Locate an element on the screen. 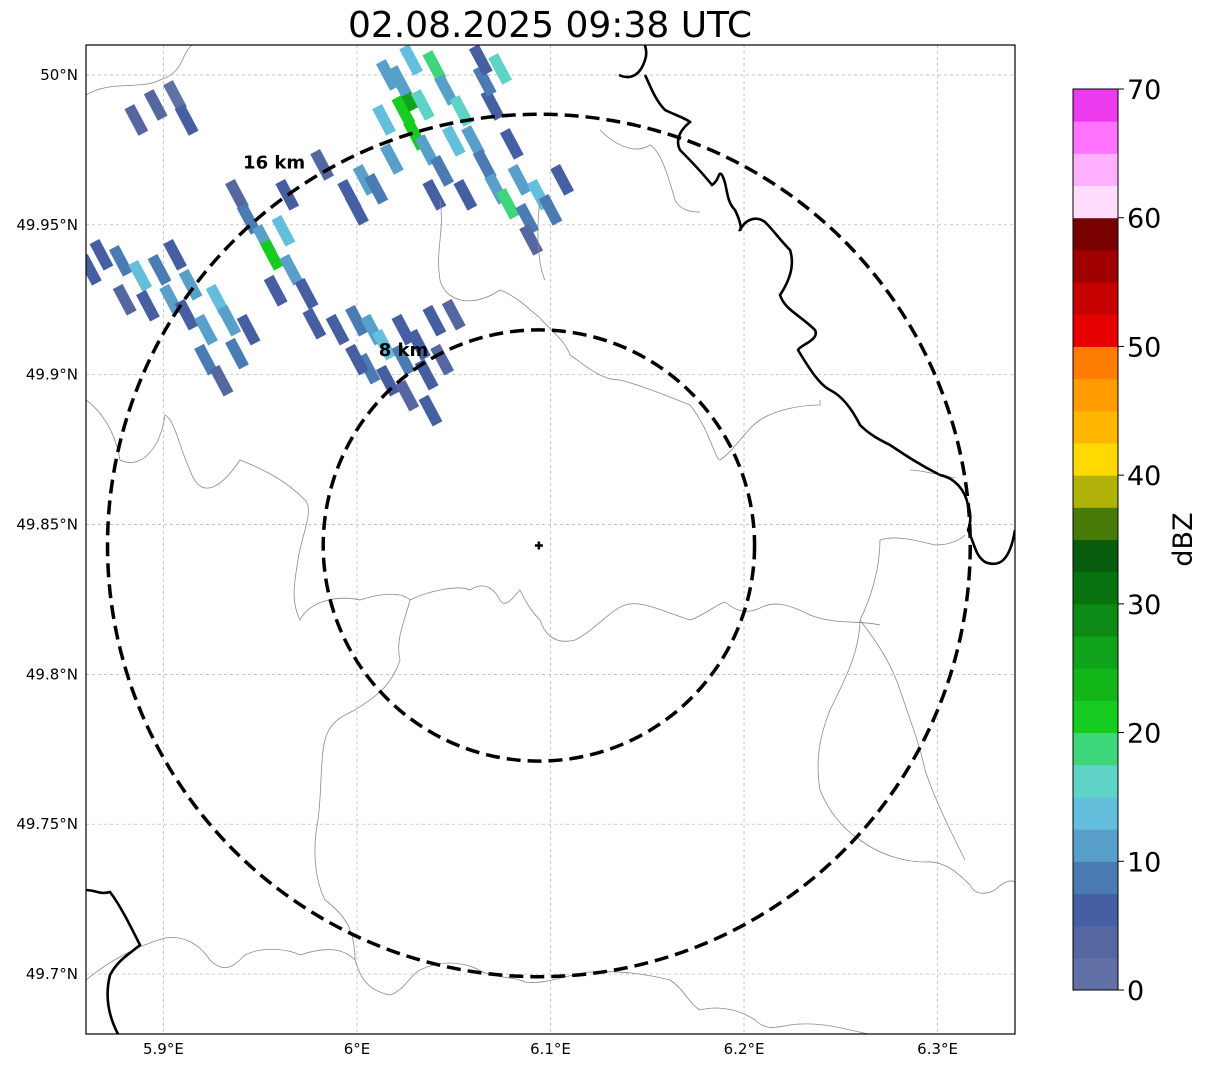  x-tick-label: 6°E is located at coordinates (357, 1049).